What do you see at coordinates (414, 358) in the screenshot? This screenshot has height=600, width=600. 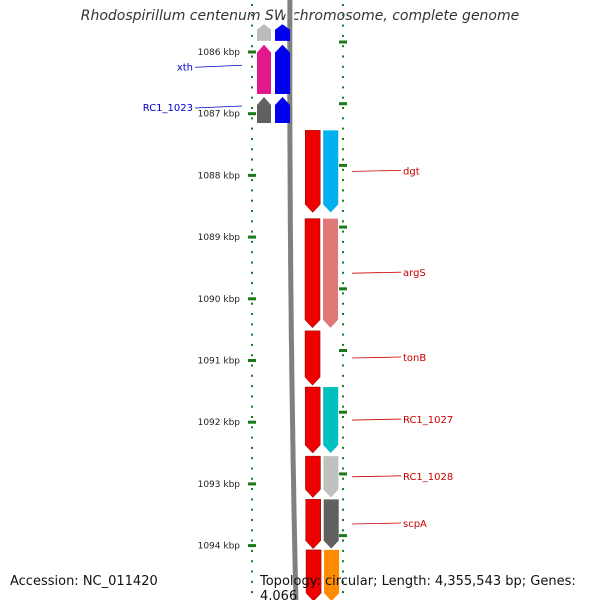 I see `gene-label: tonB` at bounding box center [414, 358].